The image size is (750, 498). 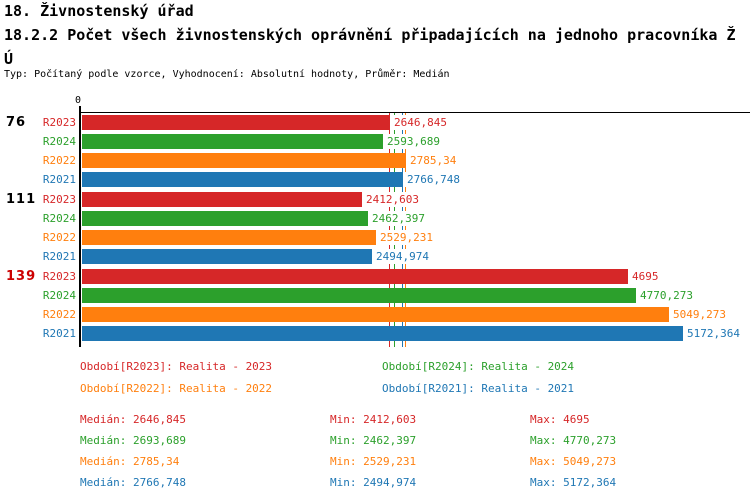 I want to click on stat-median: Medián: 2785,34, so click(x=130, y=461).